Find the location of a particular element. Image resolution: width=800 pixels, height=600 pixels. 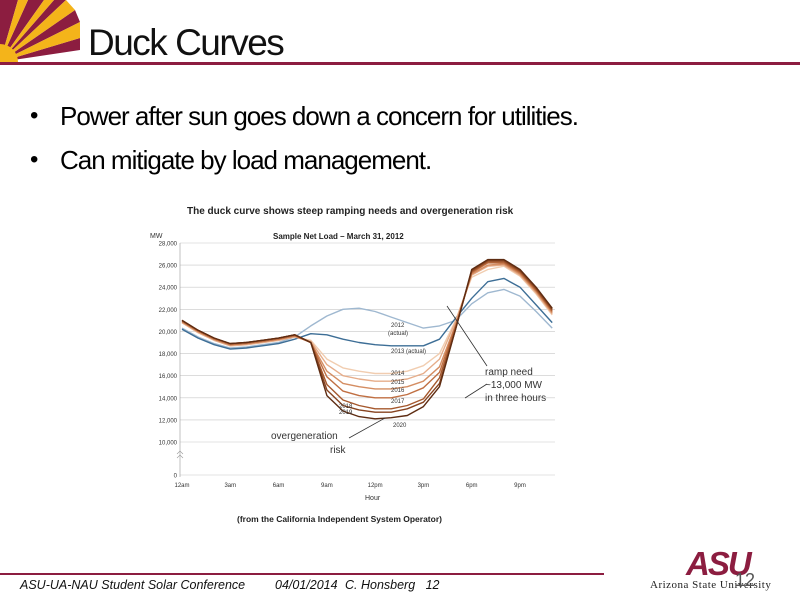

series-label-2017: 2017 is located at coordinates (398, 402).